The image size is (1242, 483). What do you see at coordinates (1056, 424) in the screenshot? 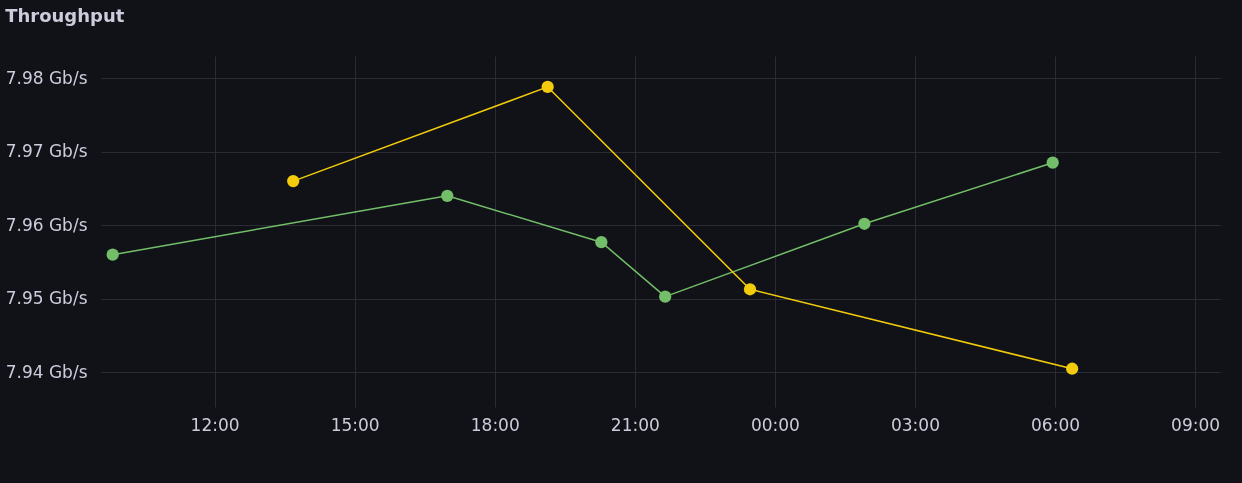
I see `x-tick-label: 06:00` at bounding box center [1056, 424].